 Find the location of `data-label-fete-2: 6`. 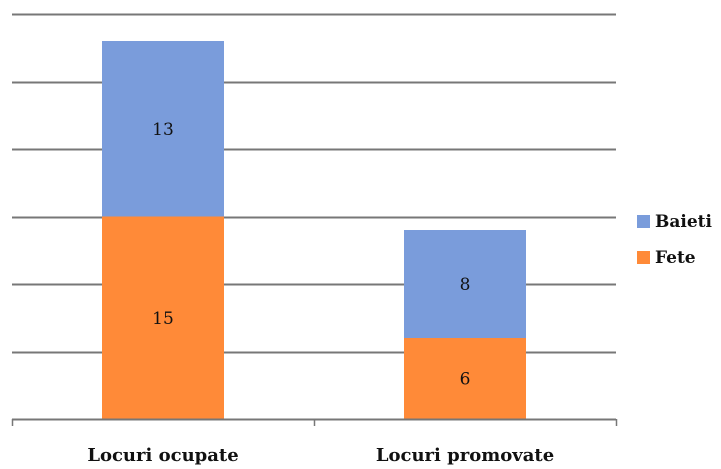

data-label-fete-2: 6 is located at coordinates (465, 380).